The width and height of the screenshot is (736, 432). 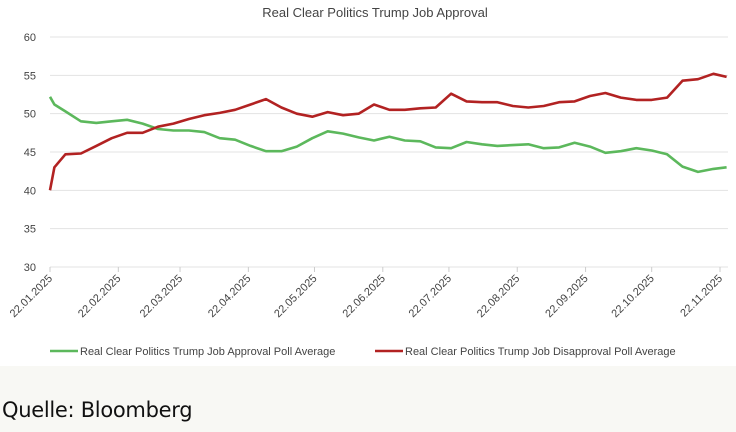 What do you see at coordinates (30, 38) in the screenshot?
I see `y-tick-label: 60` at bounding box center [30, 38].